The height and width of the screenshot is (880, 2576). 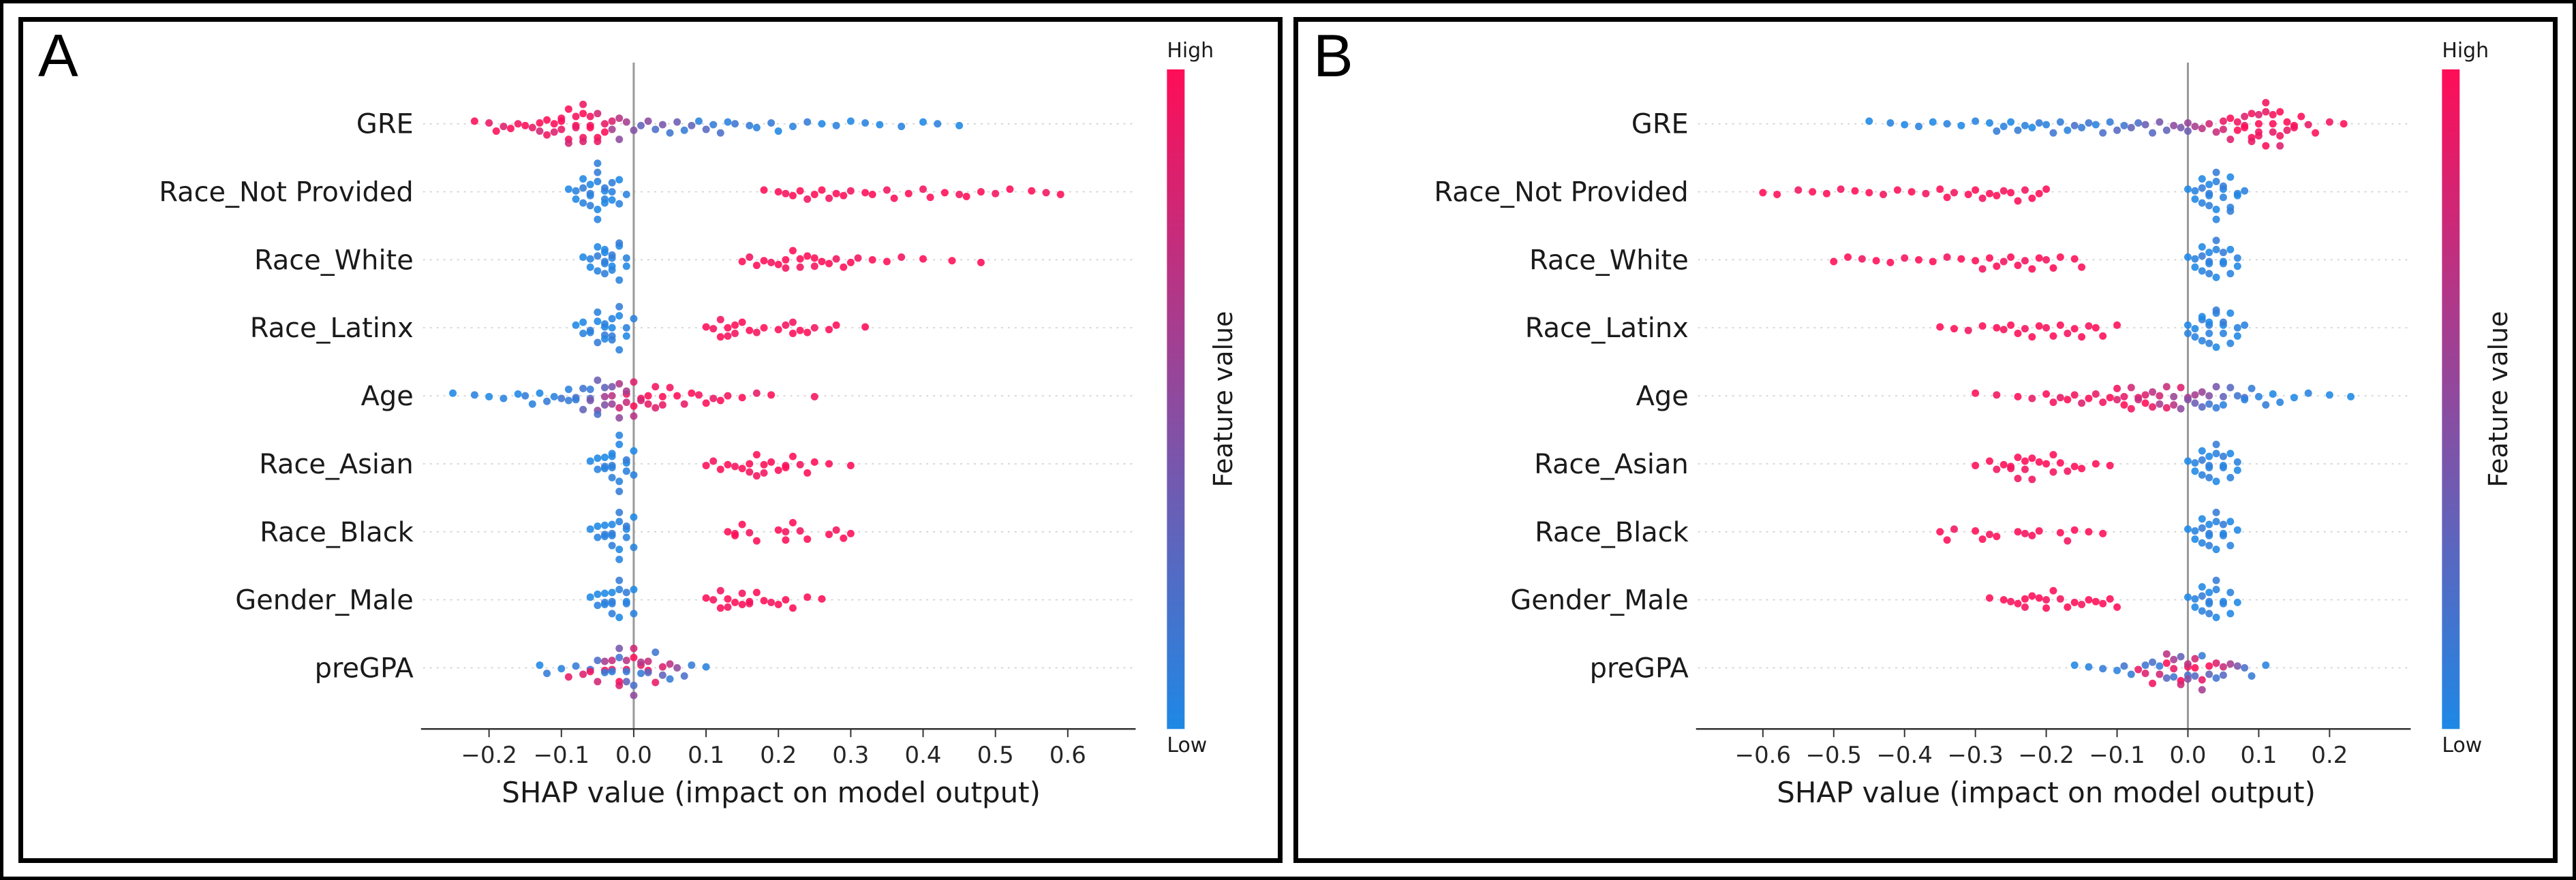 What do you see at coordinates (1834, 756) in the screenshot?
I see `x-tick-label: −0.5` at bounding box center [1834, 756].